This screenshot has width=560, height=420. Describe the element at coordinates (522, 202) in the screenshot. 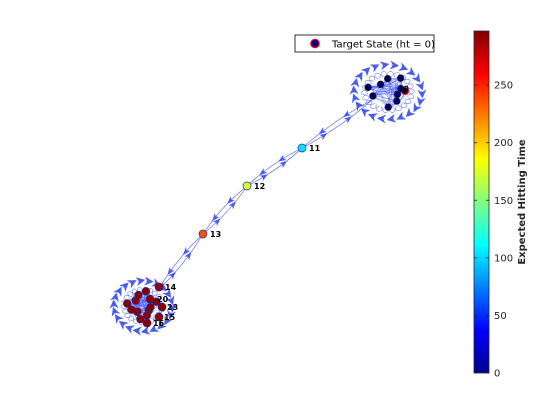

I see `colorbar-label: Expected Hitting Time` at that location.